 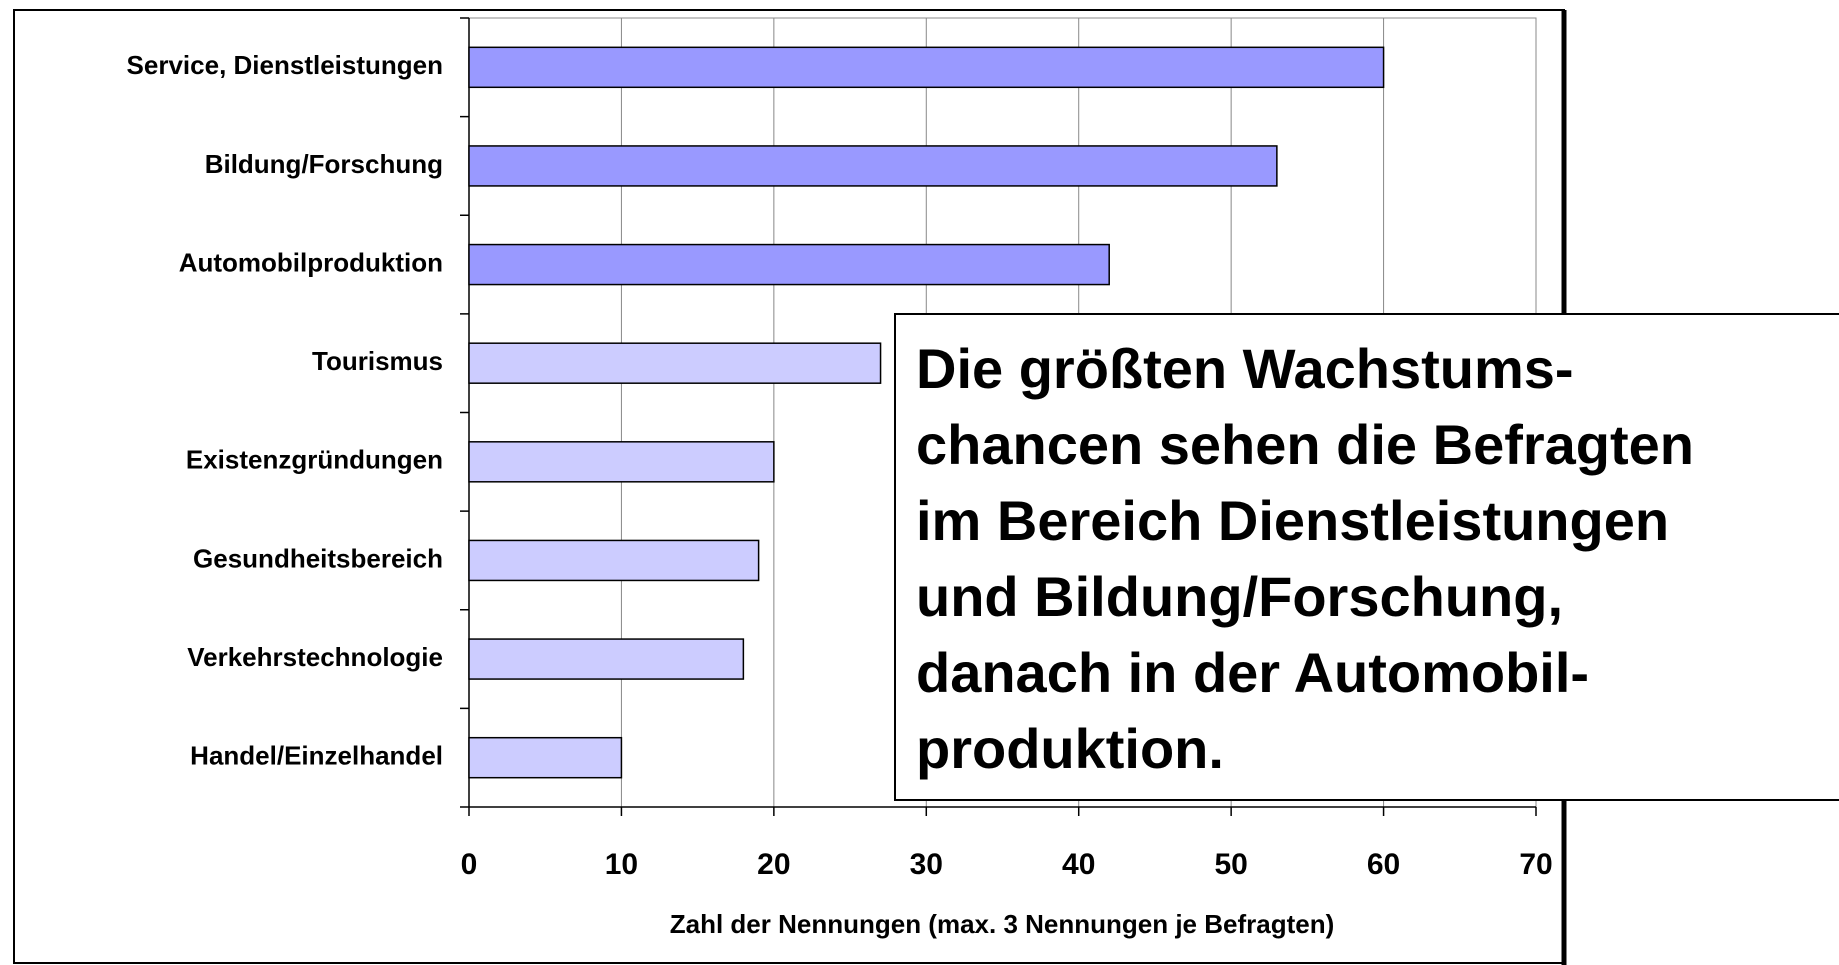 What do you see at coordinates (316, 756) in the screenshot?
I see `y-tick-label: Handel/Einzelhandel` at bounding box center [316, 756].